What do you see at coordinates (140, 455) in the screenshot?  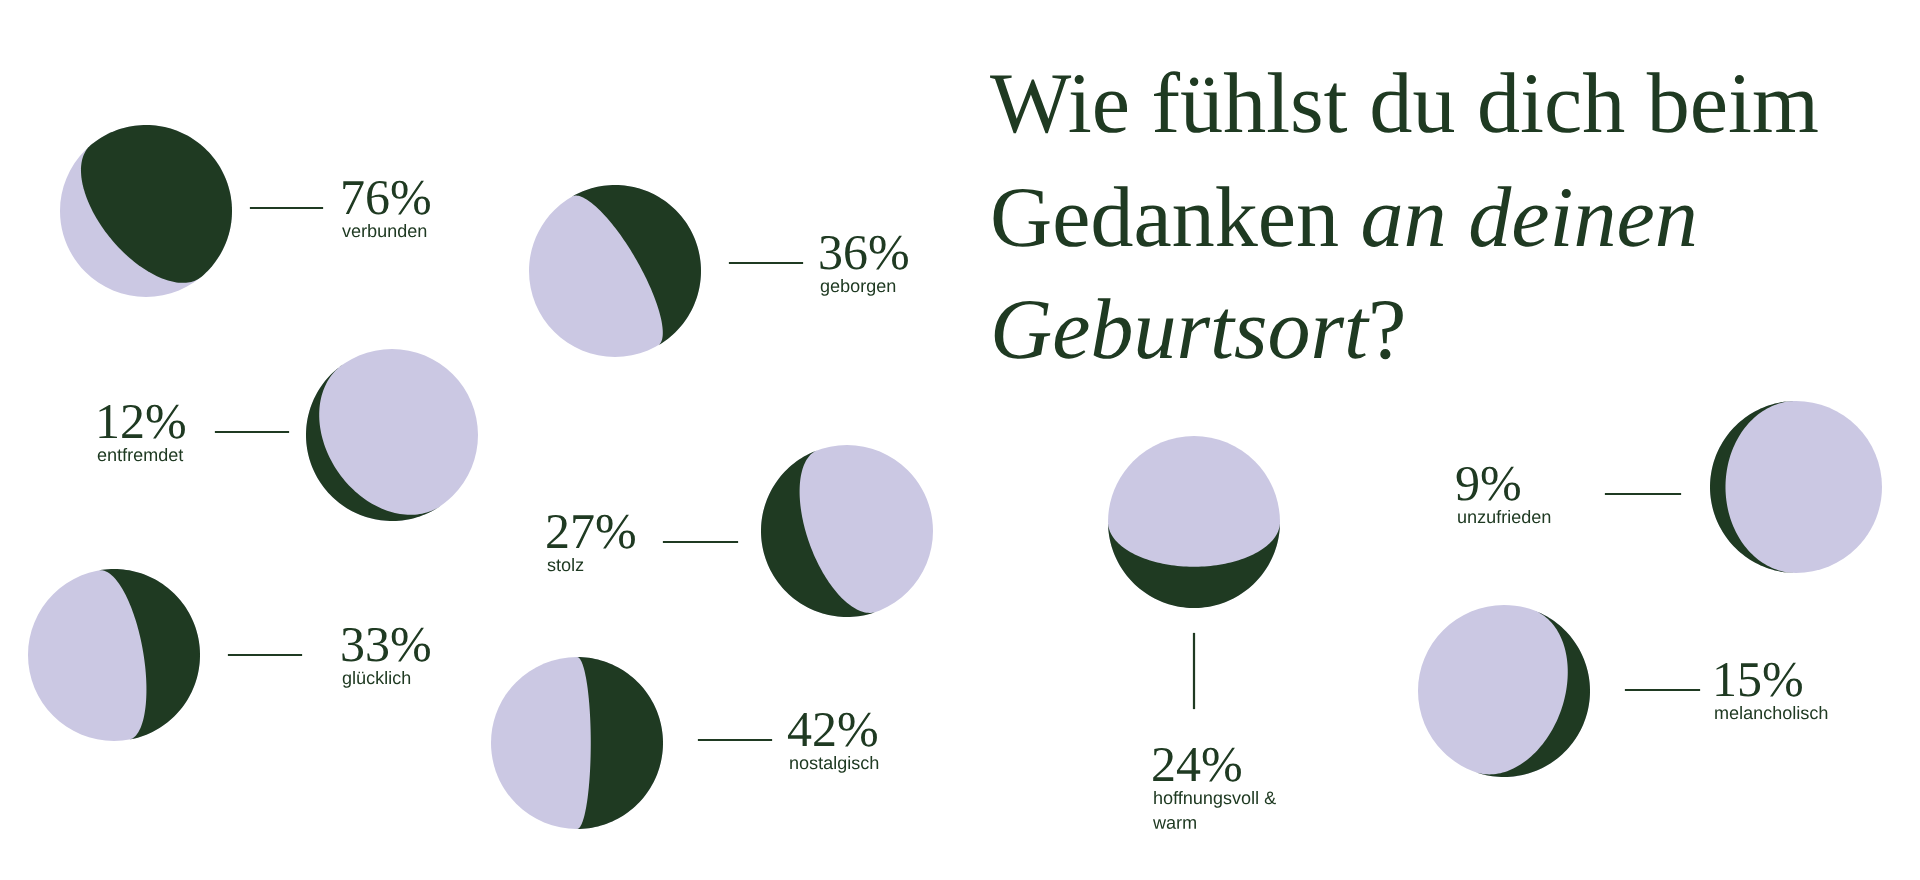 I see `category-label: entfremdet` at bounding box center [140, 455].